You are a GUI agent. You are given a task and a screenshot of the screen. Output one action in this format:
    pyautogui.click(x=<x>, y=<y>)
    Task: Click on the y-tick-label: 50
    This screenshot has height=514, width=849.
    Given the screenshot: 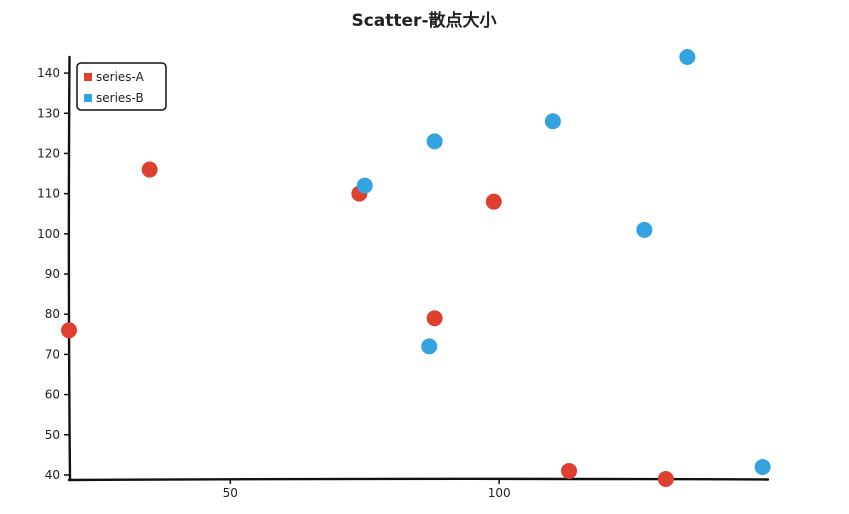 What is the action you would take?
    pyautogui.click(x=52, y=435)
    